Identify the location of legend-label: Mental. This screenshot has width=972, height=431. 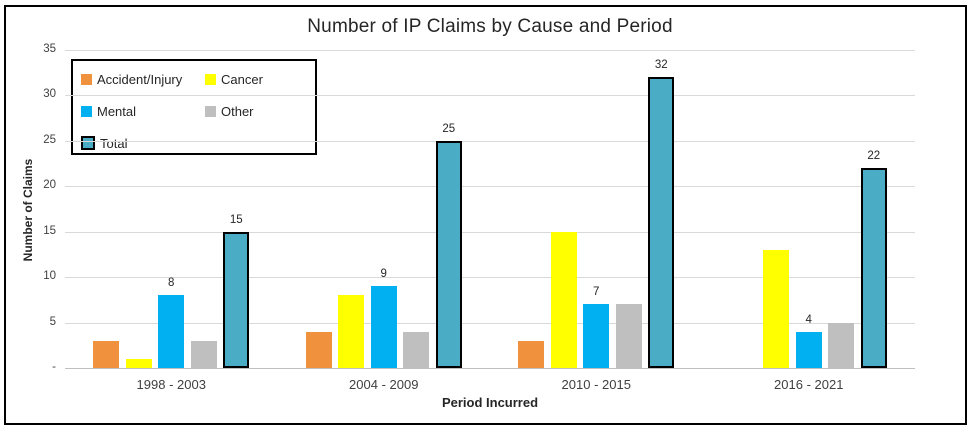
(117, 111).